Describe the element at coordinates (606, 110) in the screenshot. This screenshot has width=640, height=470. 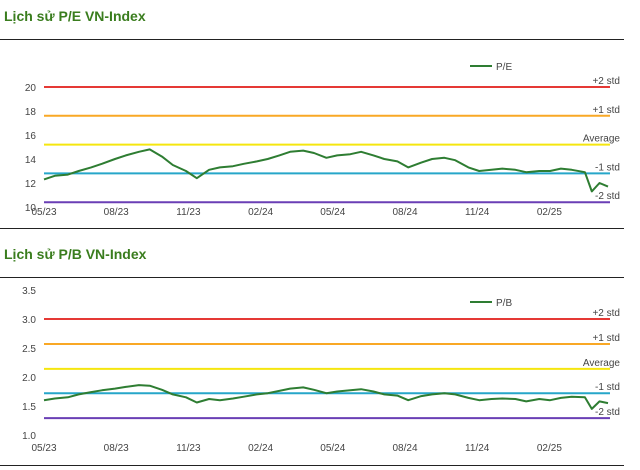
I see `pe-plus1-std-label: +1 std` at that location.